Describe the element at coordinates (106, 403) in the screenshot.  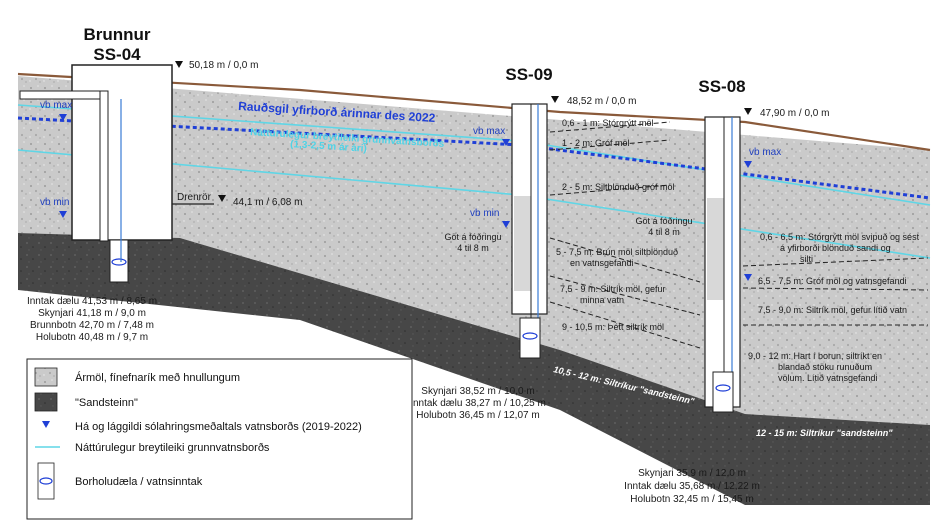
I see `legend-sandstone-label: "Sandsteinn"` at that location.